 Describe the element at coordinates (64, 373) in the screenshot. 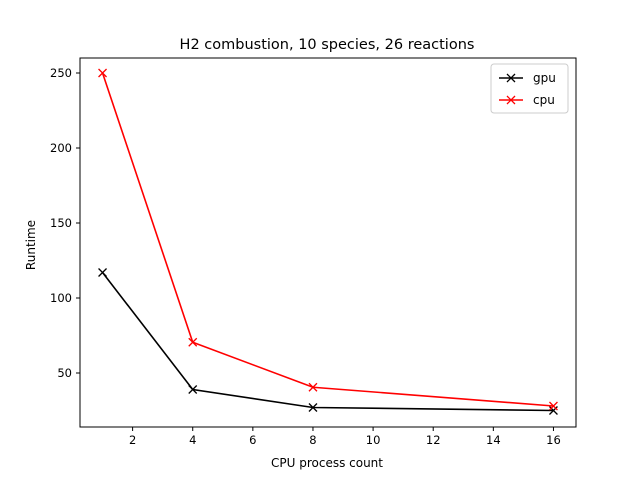

I see `y-tick-label: 50` at that location.